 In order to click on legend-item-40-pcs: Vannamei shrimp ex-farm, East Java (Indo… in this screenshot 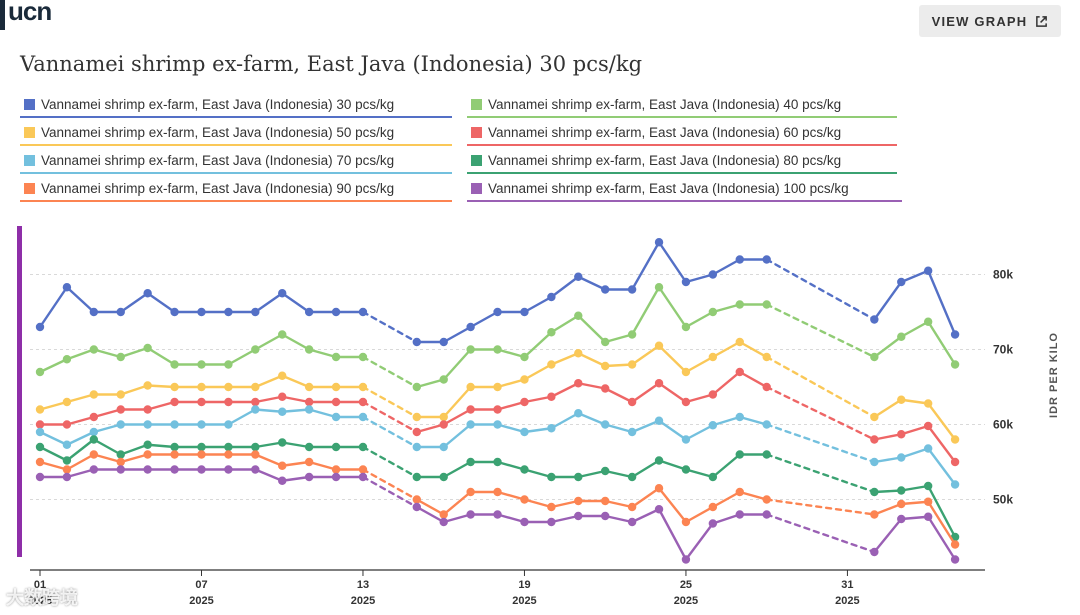, I will do `click(682, 106)`.